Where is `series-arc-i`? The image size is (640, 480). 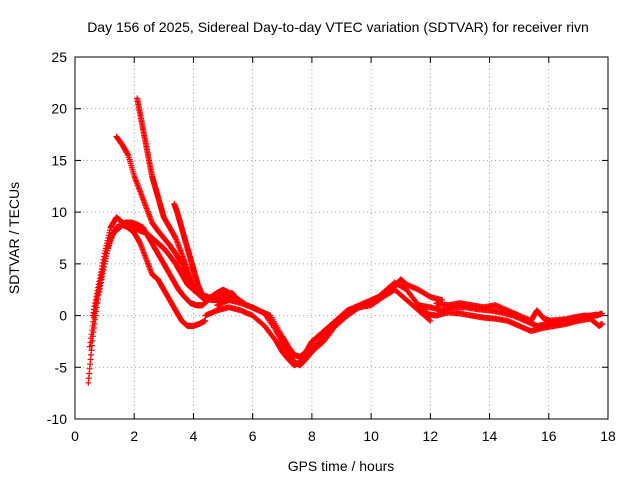 series-arc-i is located at coordinates (333, 318).